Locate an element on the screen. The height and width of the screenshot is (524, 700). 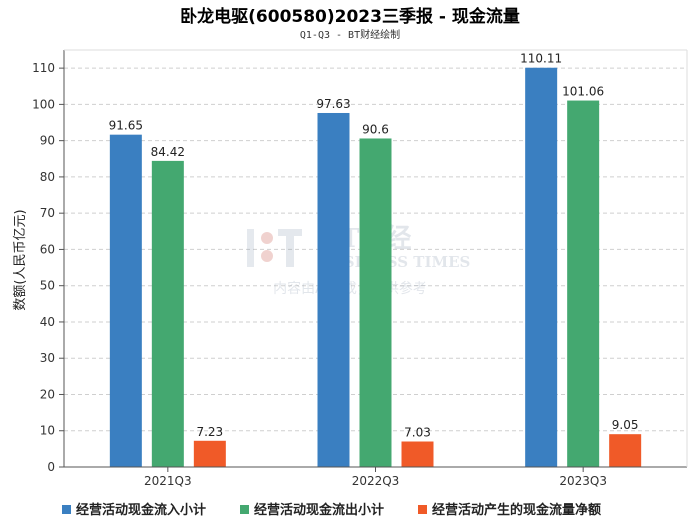
y-tick-label: 80 is located at coordinates (47, 177).